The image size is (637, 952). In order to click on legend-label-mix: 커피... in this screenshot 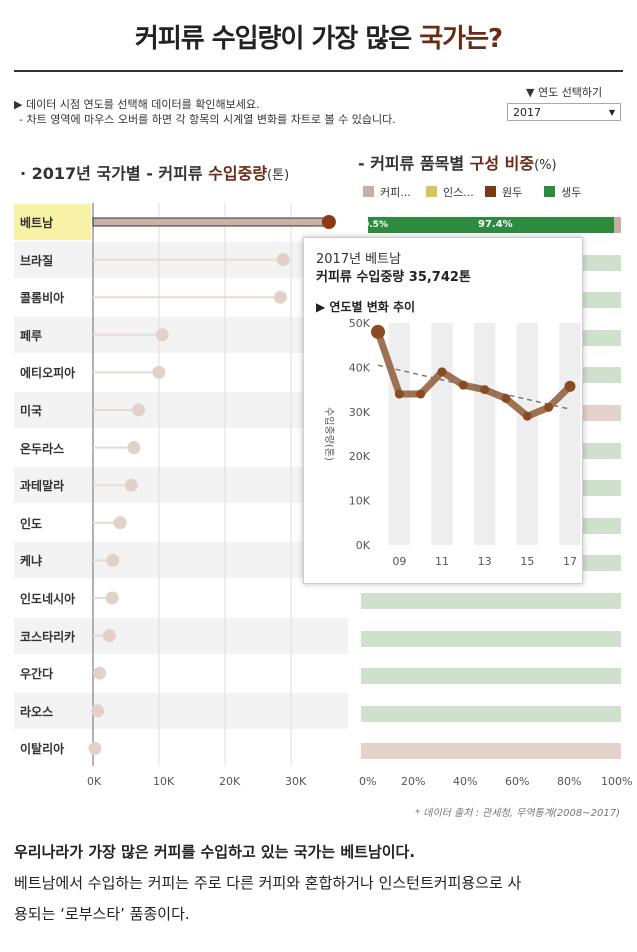, I will do `click(395, 192)`.